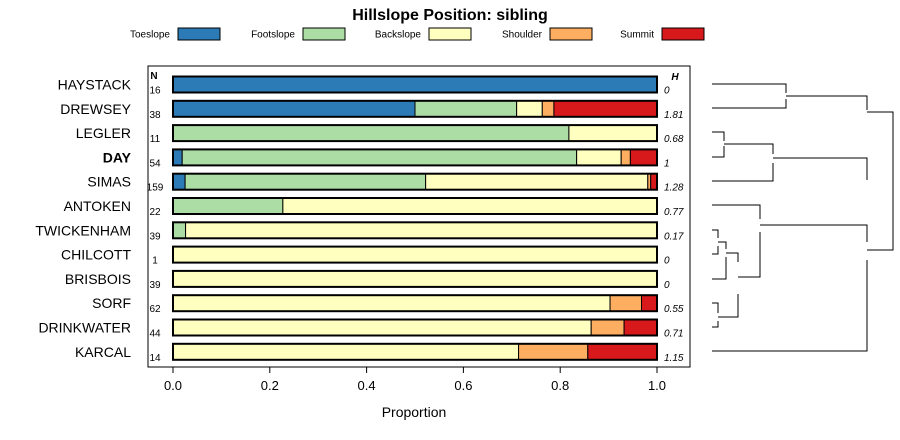 This screenshot has height=440, width=900. What do you see at coordinates (305, 182) in the screenshot?
I see `bar-simas-footslope` at bounding box center [305, 182].